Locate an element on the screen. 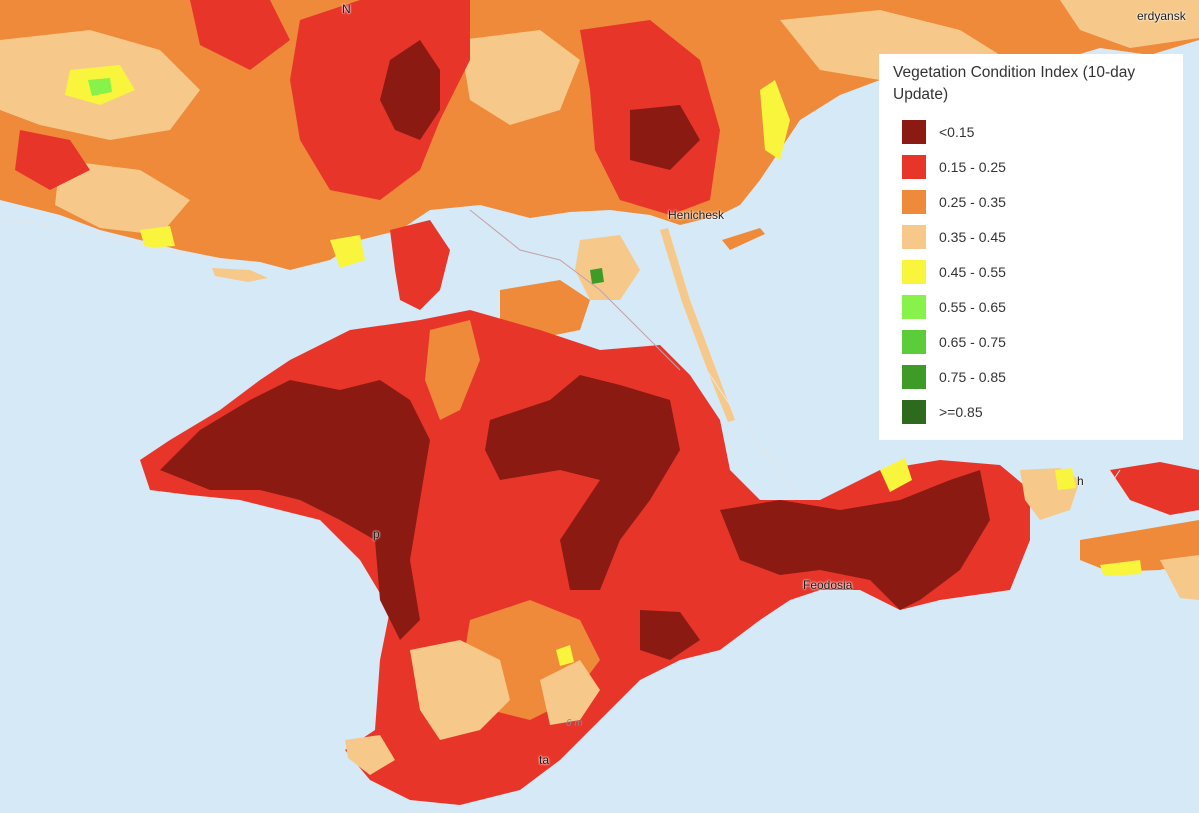 This screenshot has height=813, width=1199. legend-label: 0.15 - 0.25 is located at coordinates (972, 166).